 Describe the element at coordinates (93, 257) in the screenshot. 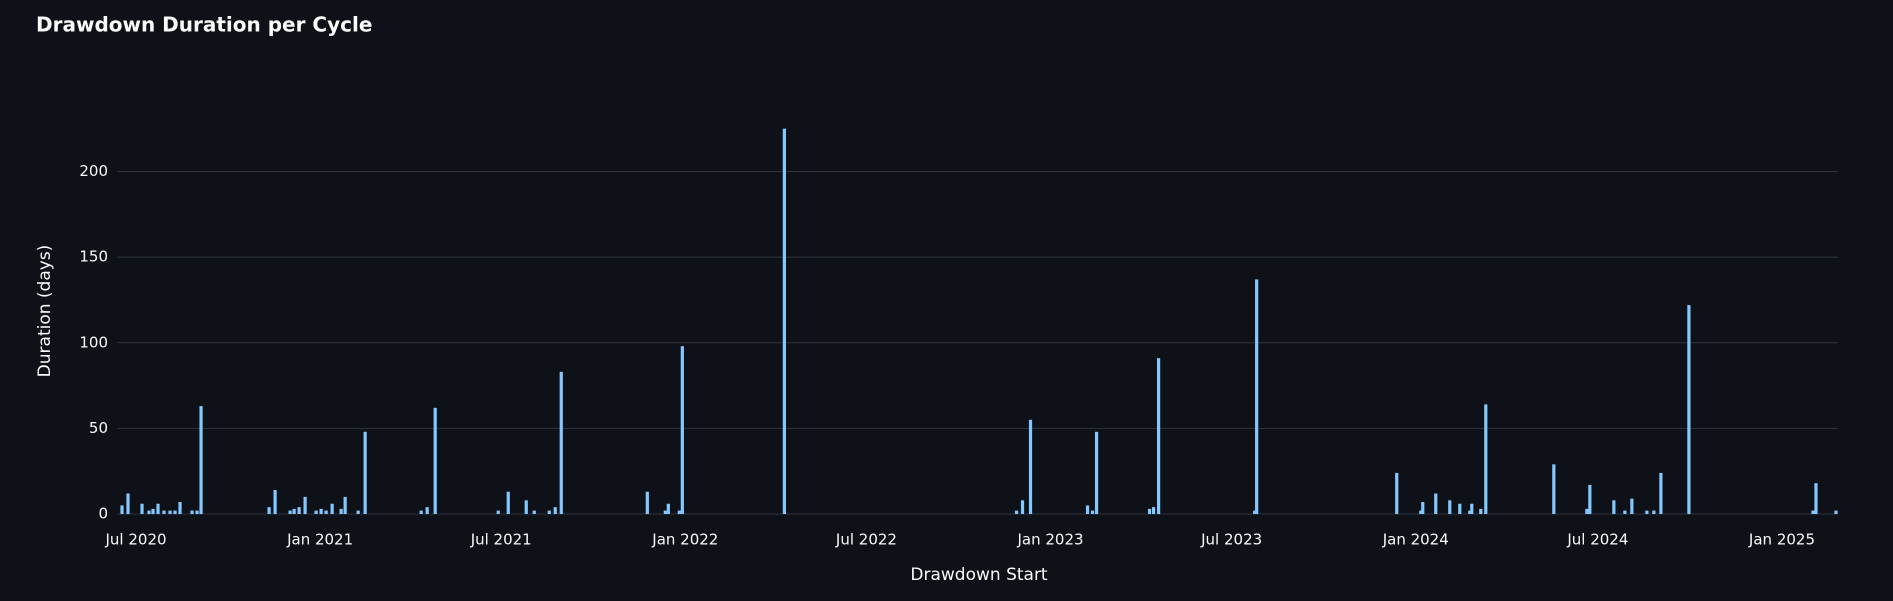

I see `y-tick-label: 150` at that location.